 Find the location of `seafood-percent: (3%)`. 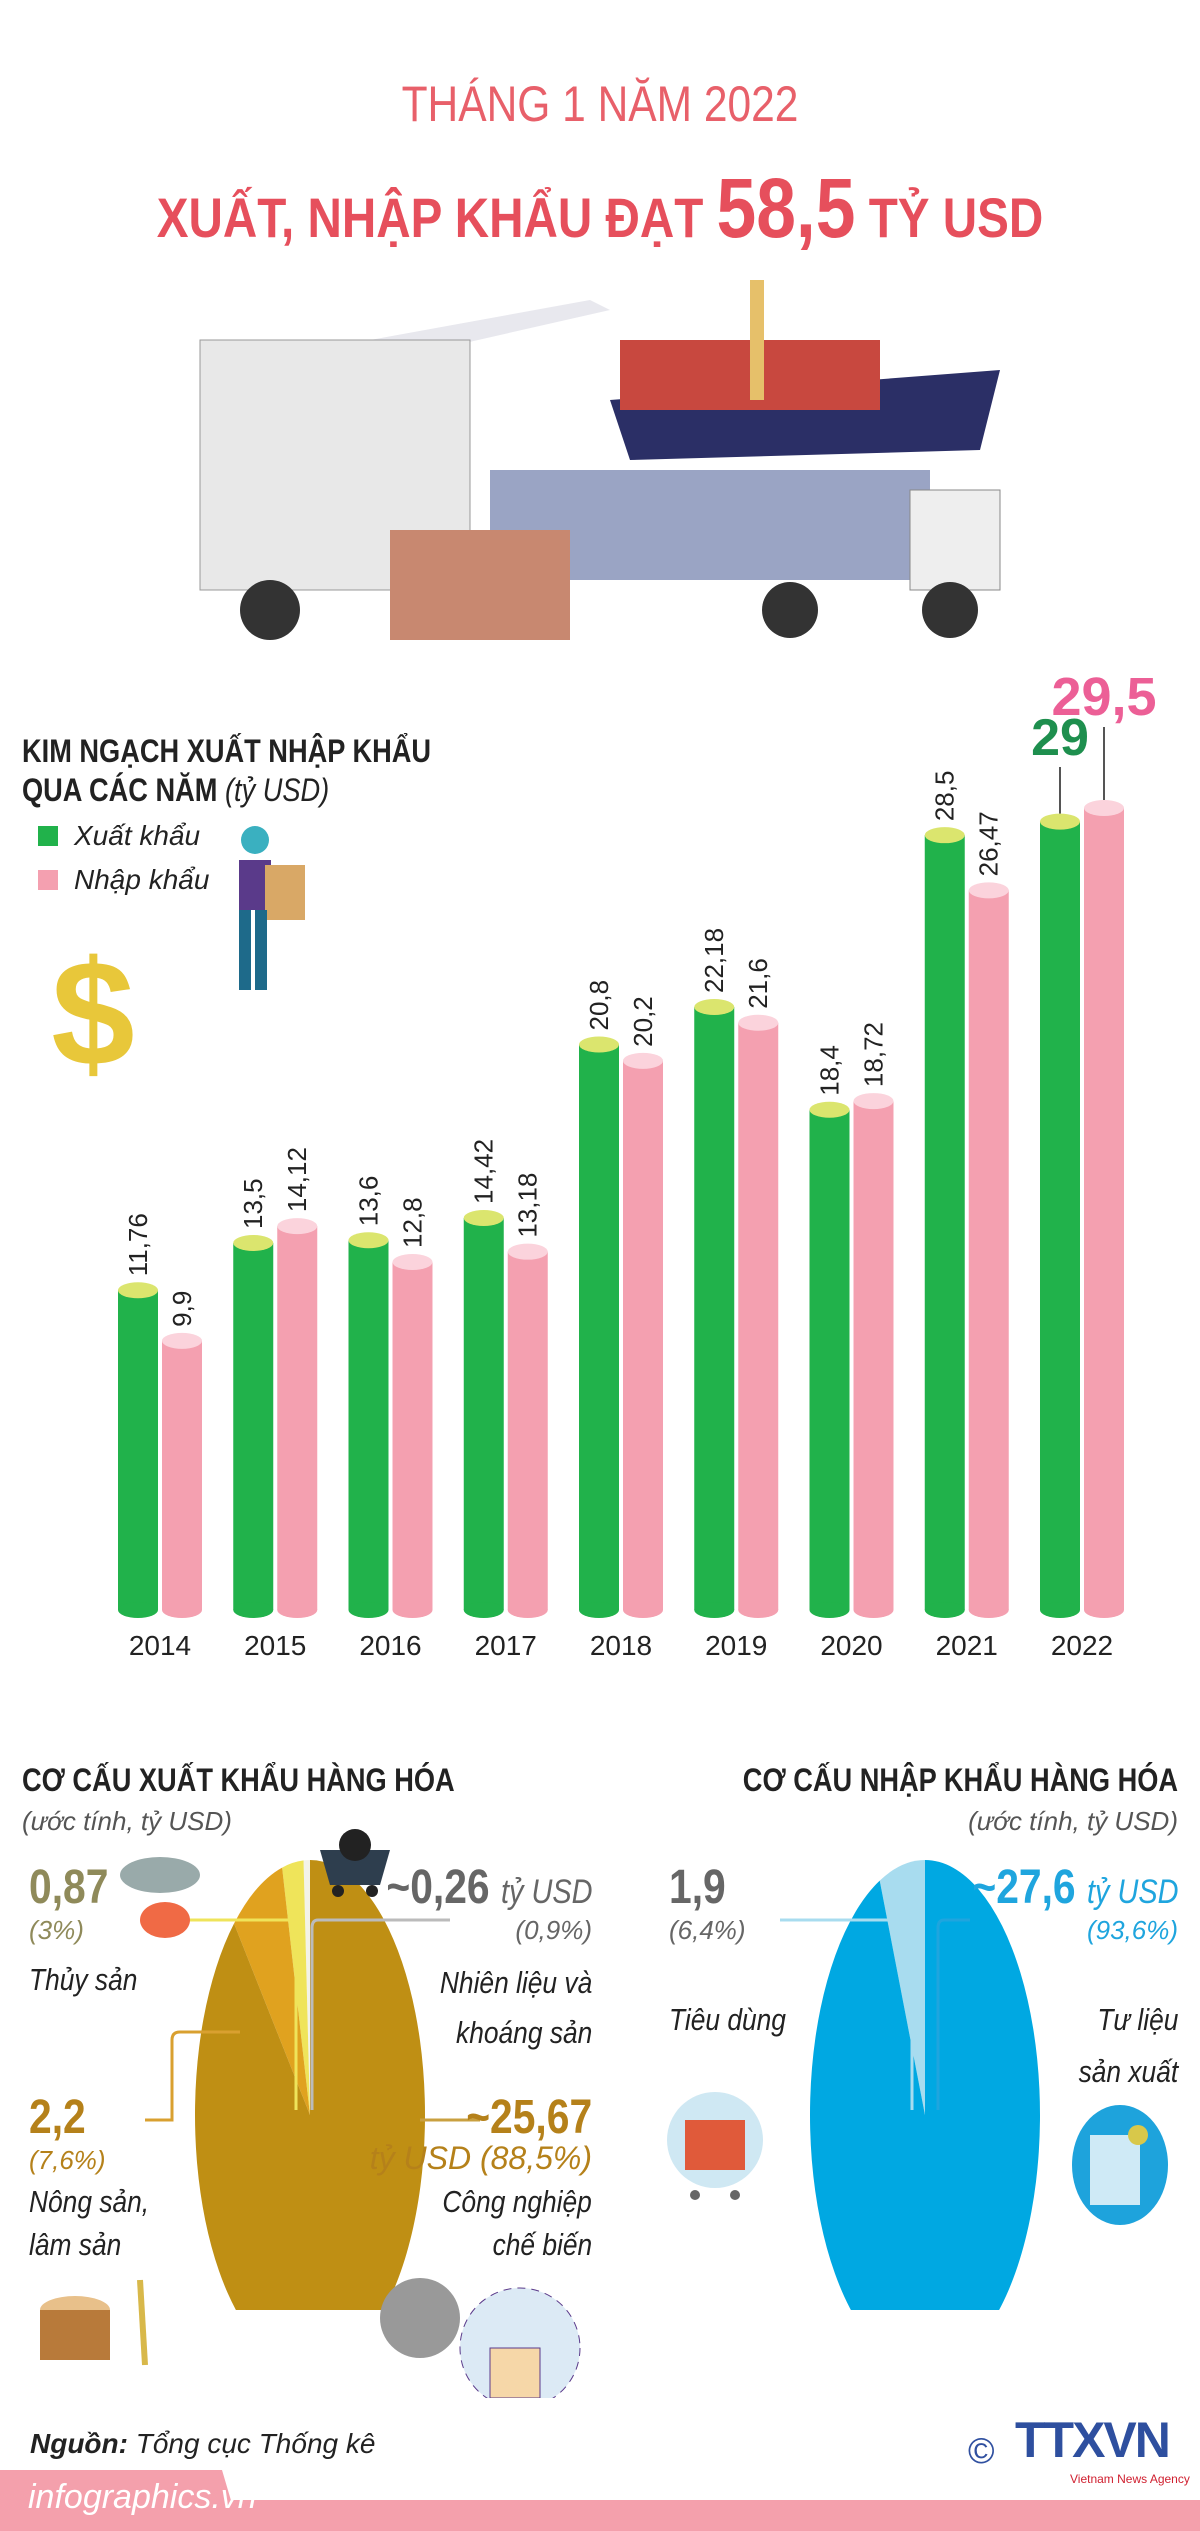

seafood-percent: (3%) is located at coordinates (56, 1930).